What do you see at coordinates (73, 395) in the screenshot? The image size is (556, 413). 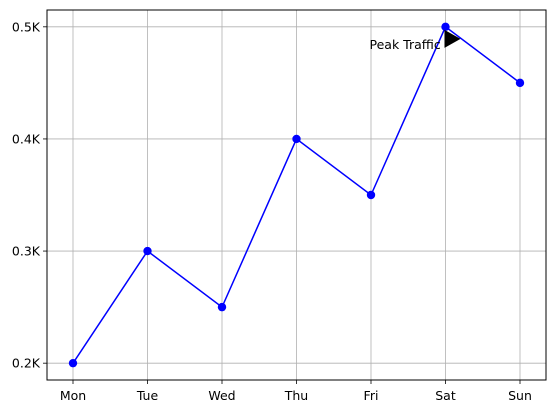 I see `x-tick-label: Mon` at bounding box center [73, 395].